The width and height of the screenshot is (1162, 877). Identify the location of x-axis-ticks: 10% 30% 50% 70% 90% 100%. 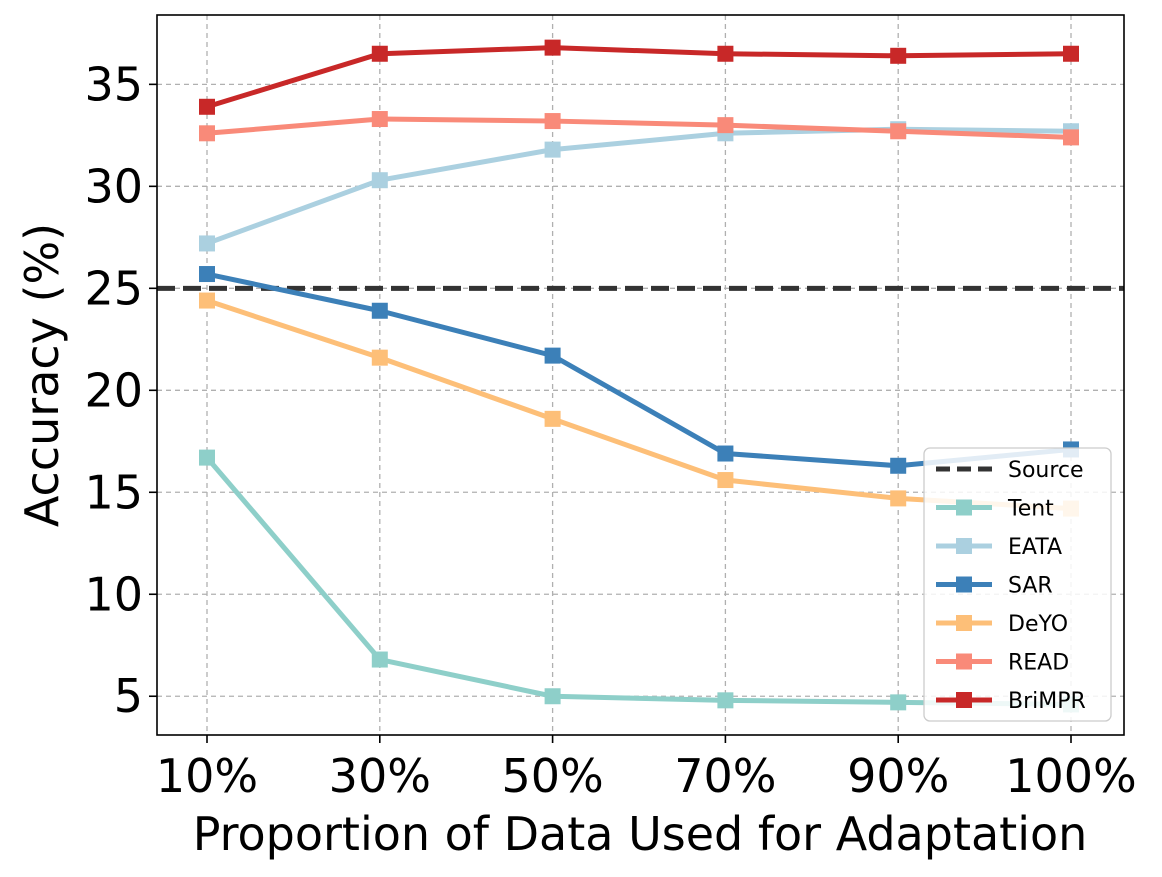
(646, 769).